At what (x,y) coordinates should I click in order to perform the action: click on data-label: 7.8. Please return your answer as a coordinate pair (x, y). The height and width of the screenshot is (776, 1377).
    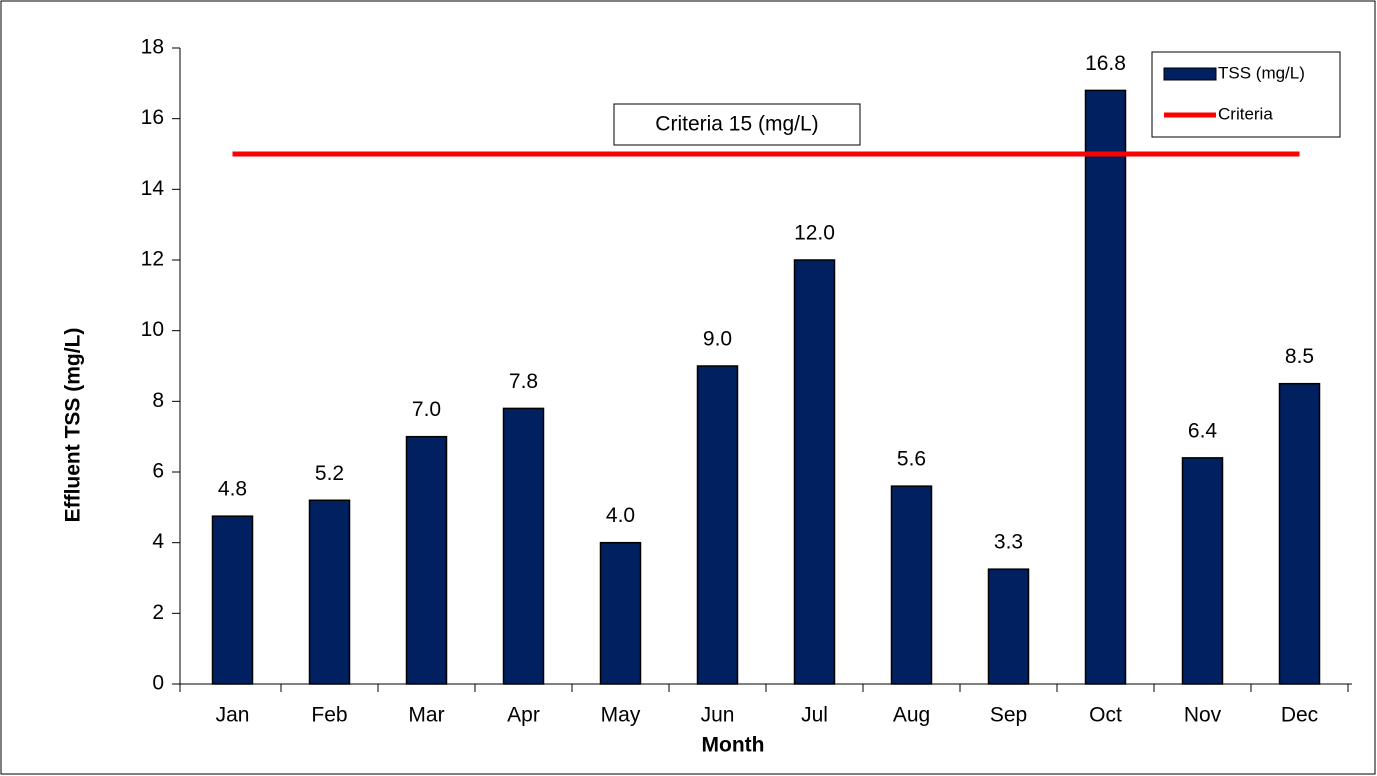
    Looking at the image, I should click on (523, 381).